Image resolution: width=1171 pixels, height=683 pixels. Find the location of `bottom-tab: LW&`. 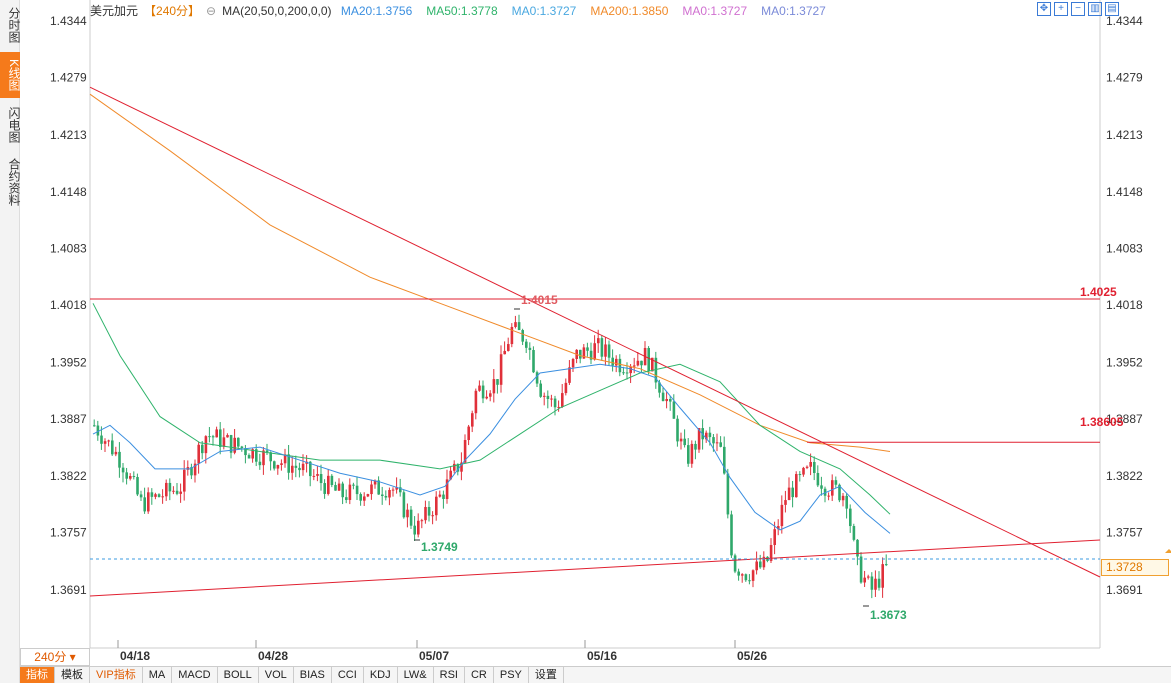

bottom-tab: LW& is located at coordinates (416, 675).